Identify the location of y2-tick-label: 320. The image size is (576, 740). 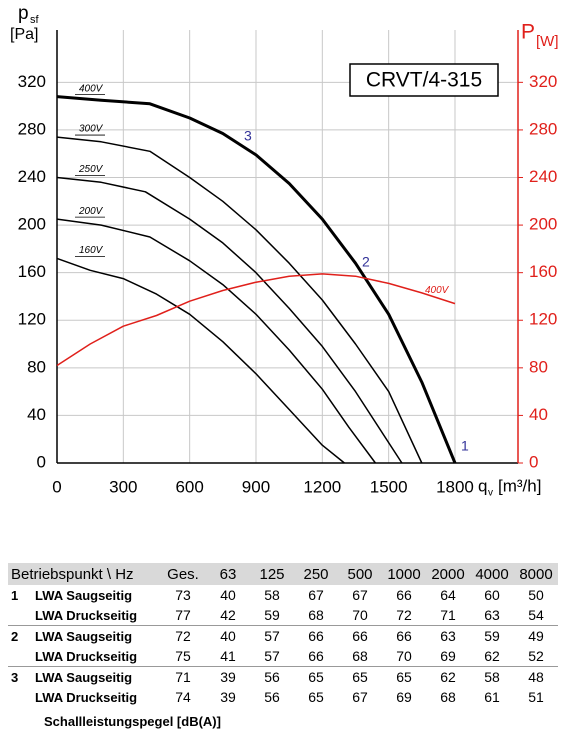
(543, 81).